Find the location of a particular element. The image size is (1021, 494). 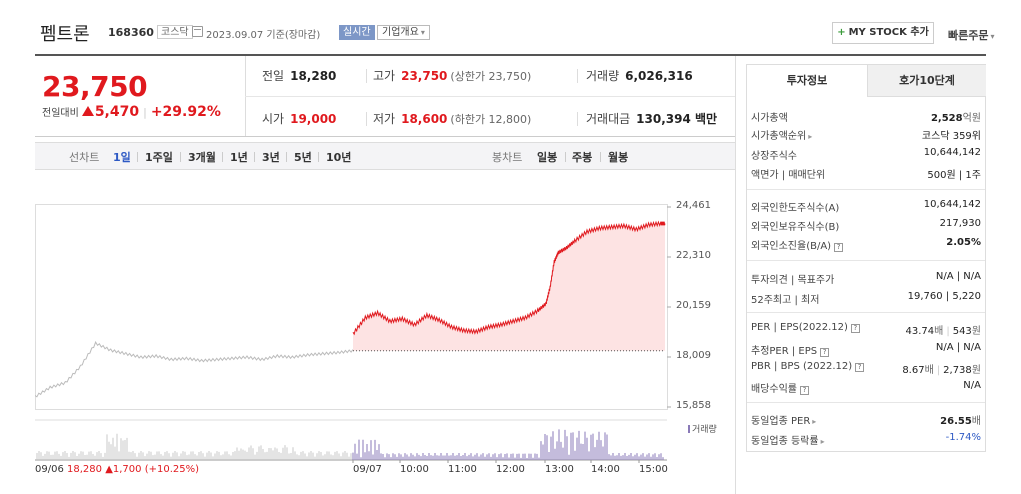

tab-3y: 3년 is located at coordinates (271, 157).